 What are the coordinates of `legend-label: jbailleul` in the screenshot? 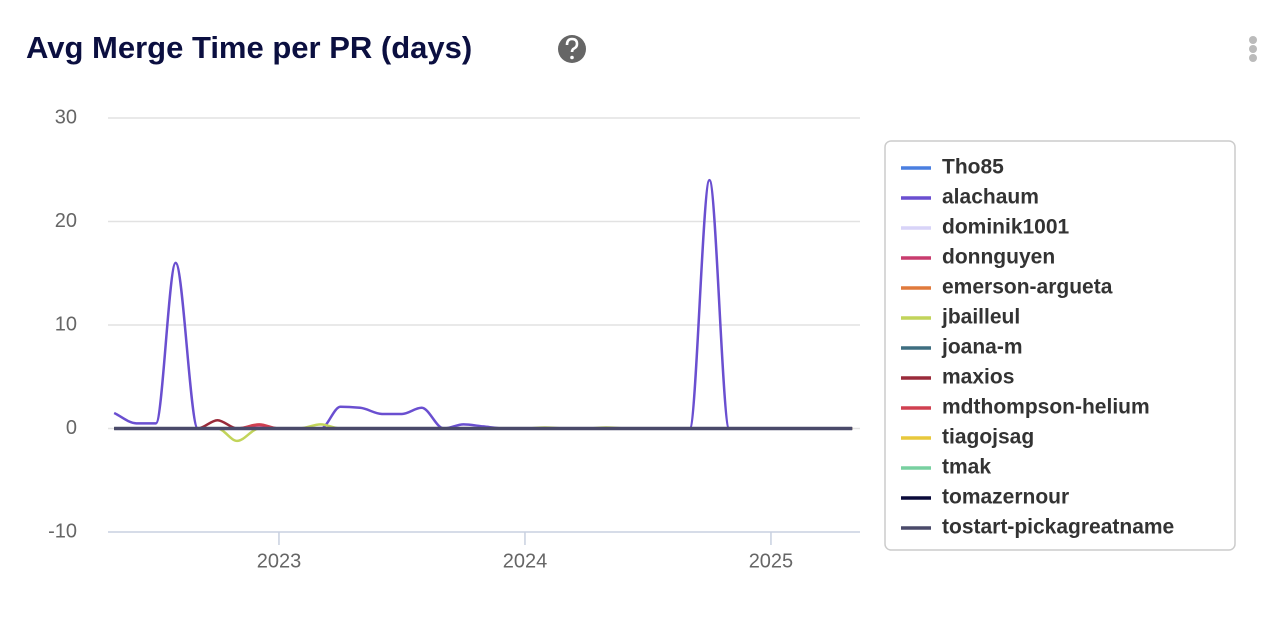 It's located at (980, 317).